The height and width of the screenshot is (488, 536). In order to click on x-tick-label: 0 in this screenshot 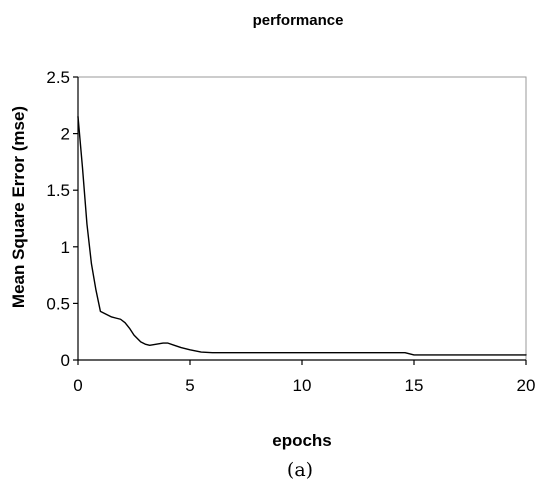, I will do `click(77, 385)`.